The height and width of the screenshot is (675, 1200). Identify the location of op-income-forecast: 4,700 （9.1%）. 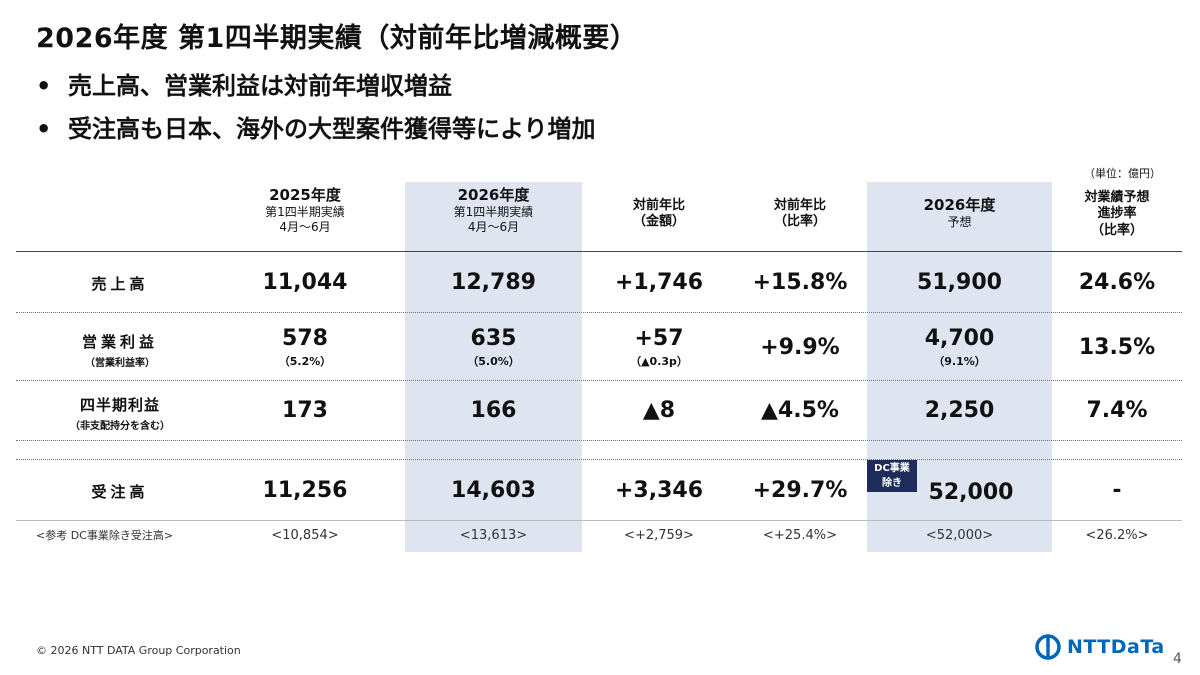
(959, 347).